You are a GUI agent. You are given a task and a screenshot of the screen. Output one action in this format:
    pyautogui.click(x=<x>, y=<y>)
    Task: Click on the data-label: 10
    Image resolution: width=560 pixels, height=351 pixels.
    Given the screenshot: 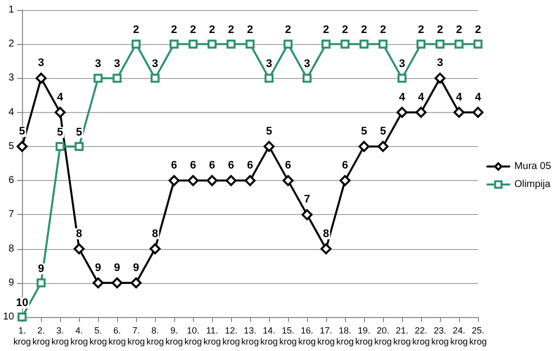 What is the action you would take?
    pyautogui.click(x=22, y=303)
    